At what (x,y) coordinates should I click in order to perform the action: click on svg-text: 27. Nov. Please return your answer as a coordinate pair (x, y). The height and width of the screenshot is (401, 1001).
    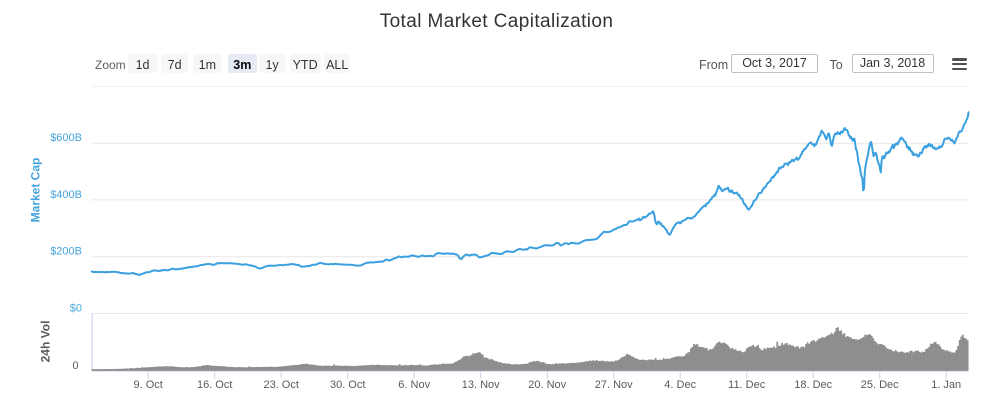
    Looking at the image, I should click on (614, 385).